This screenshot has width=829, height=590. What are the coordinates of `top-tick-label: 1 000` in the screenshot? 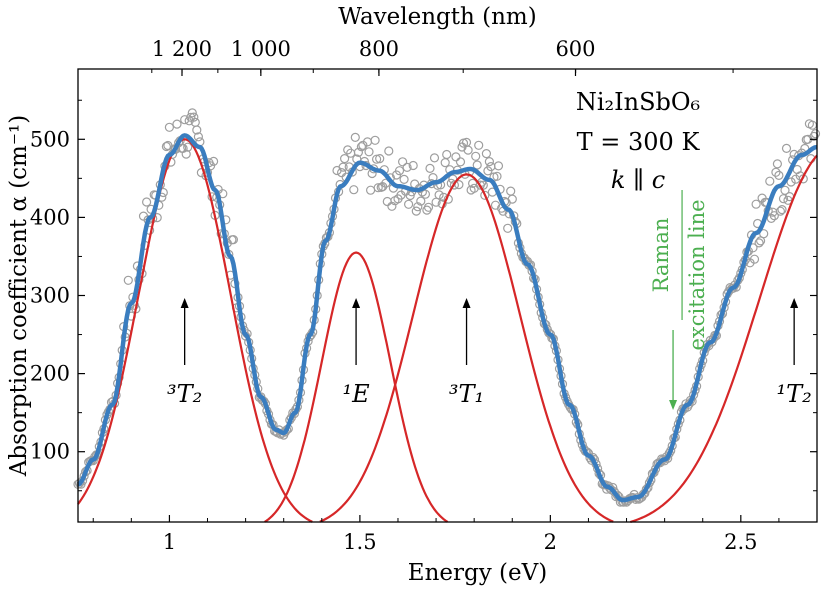 It's located at (261, 49).